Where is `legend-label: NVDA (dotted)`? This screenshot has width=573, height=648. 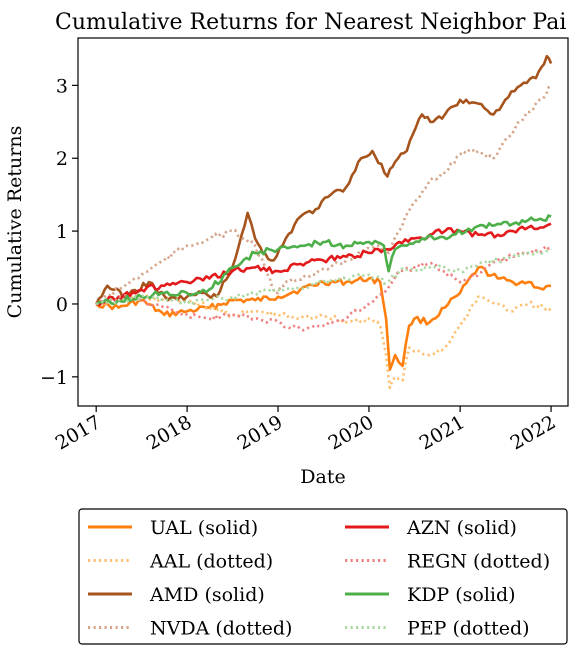
legend-label: NVDA (dotted) is located at coordinates (221, 629).